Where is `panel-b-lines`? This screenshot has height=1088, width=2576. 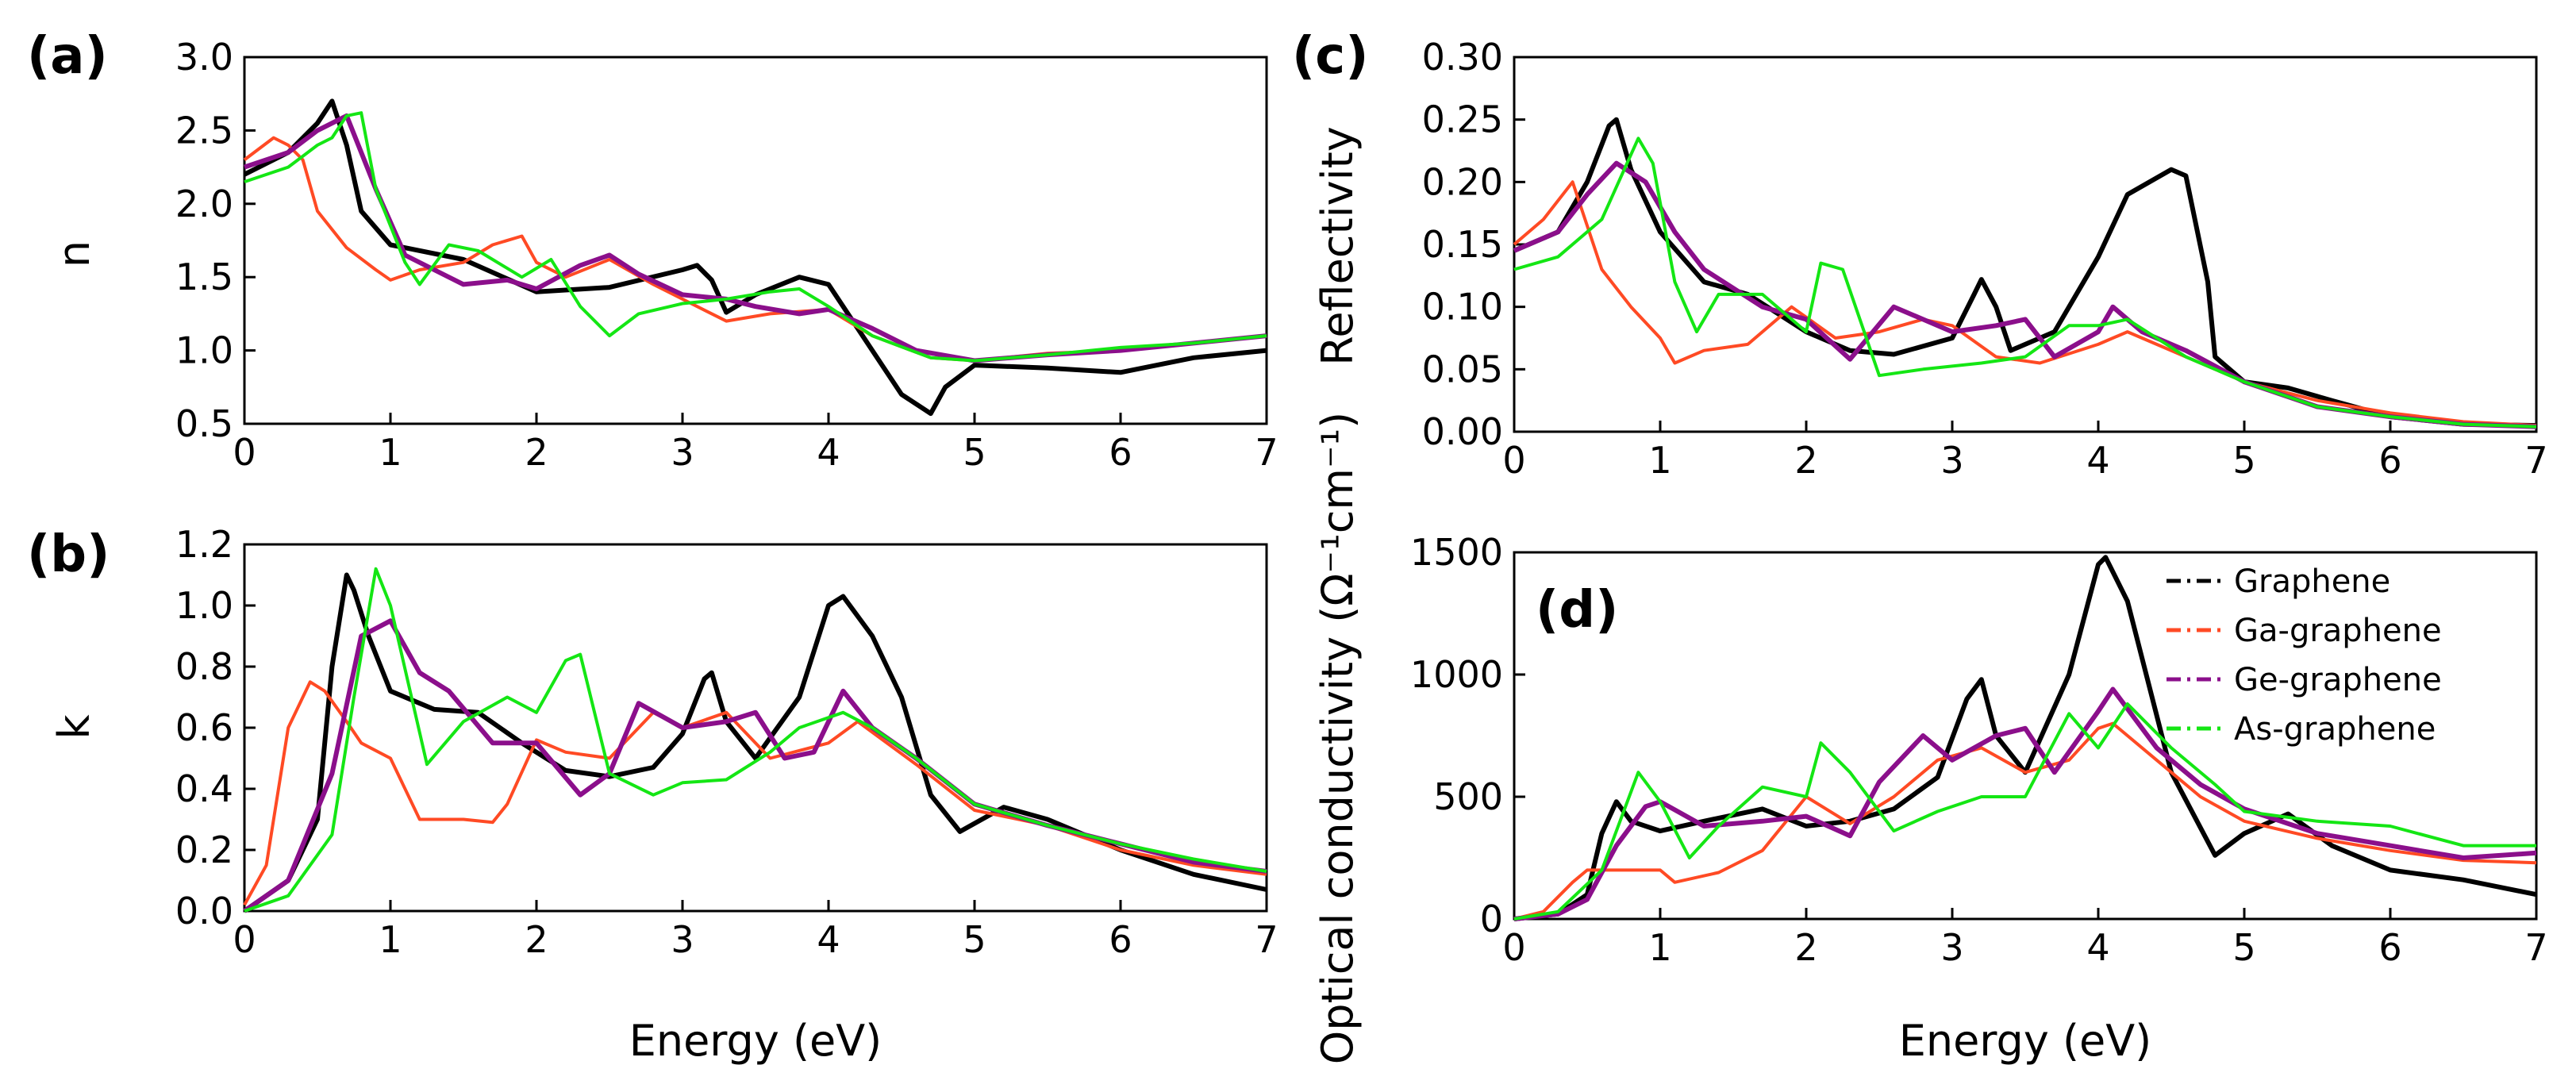 panel-b-lines is located at coordinates (755, 740).